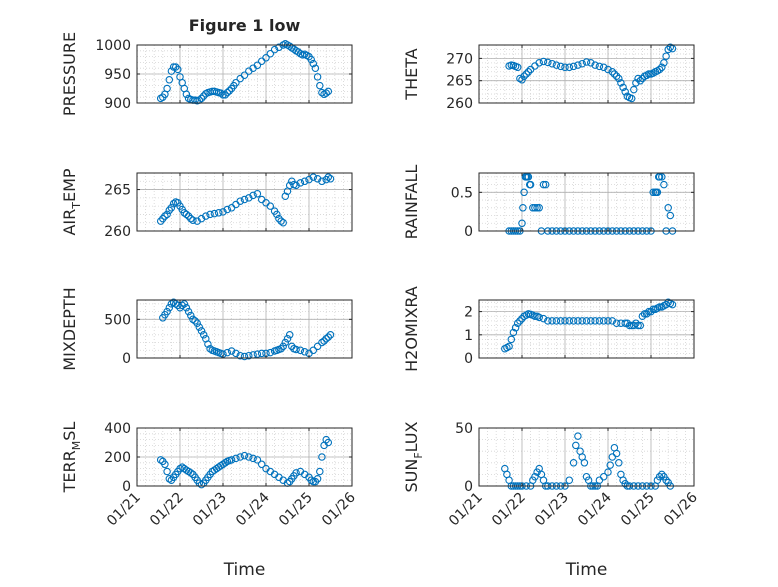  What do you see at coordinates (413, 456) in the screenshot?
I see `y-axis-label: SUNFLUX` at bounding box center [413, 456].